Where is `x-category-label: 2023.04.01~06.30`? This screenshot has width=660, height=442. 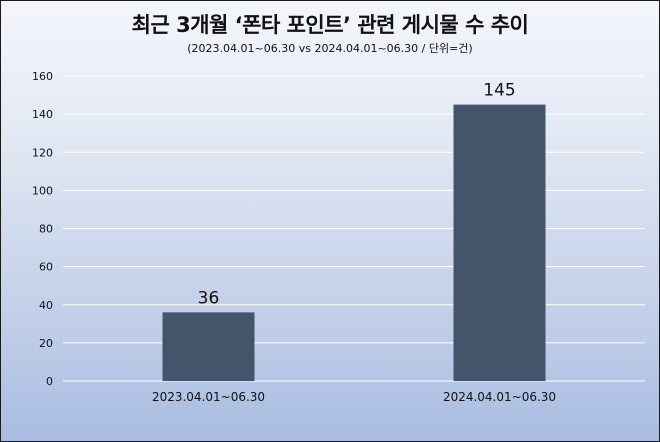
x-category-label: 2023.04.01~06.30 is located at coordinates (208, 397).